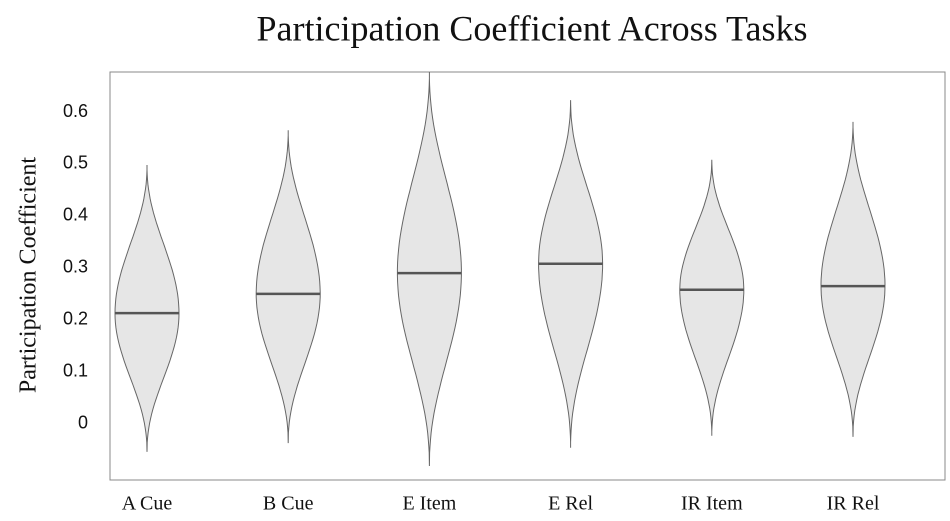 The width and height of the screenshot is (950, 521). I want to click on y-axis-label: Participation Coefficient, so click(29, 275).